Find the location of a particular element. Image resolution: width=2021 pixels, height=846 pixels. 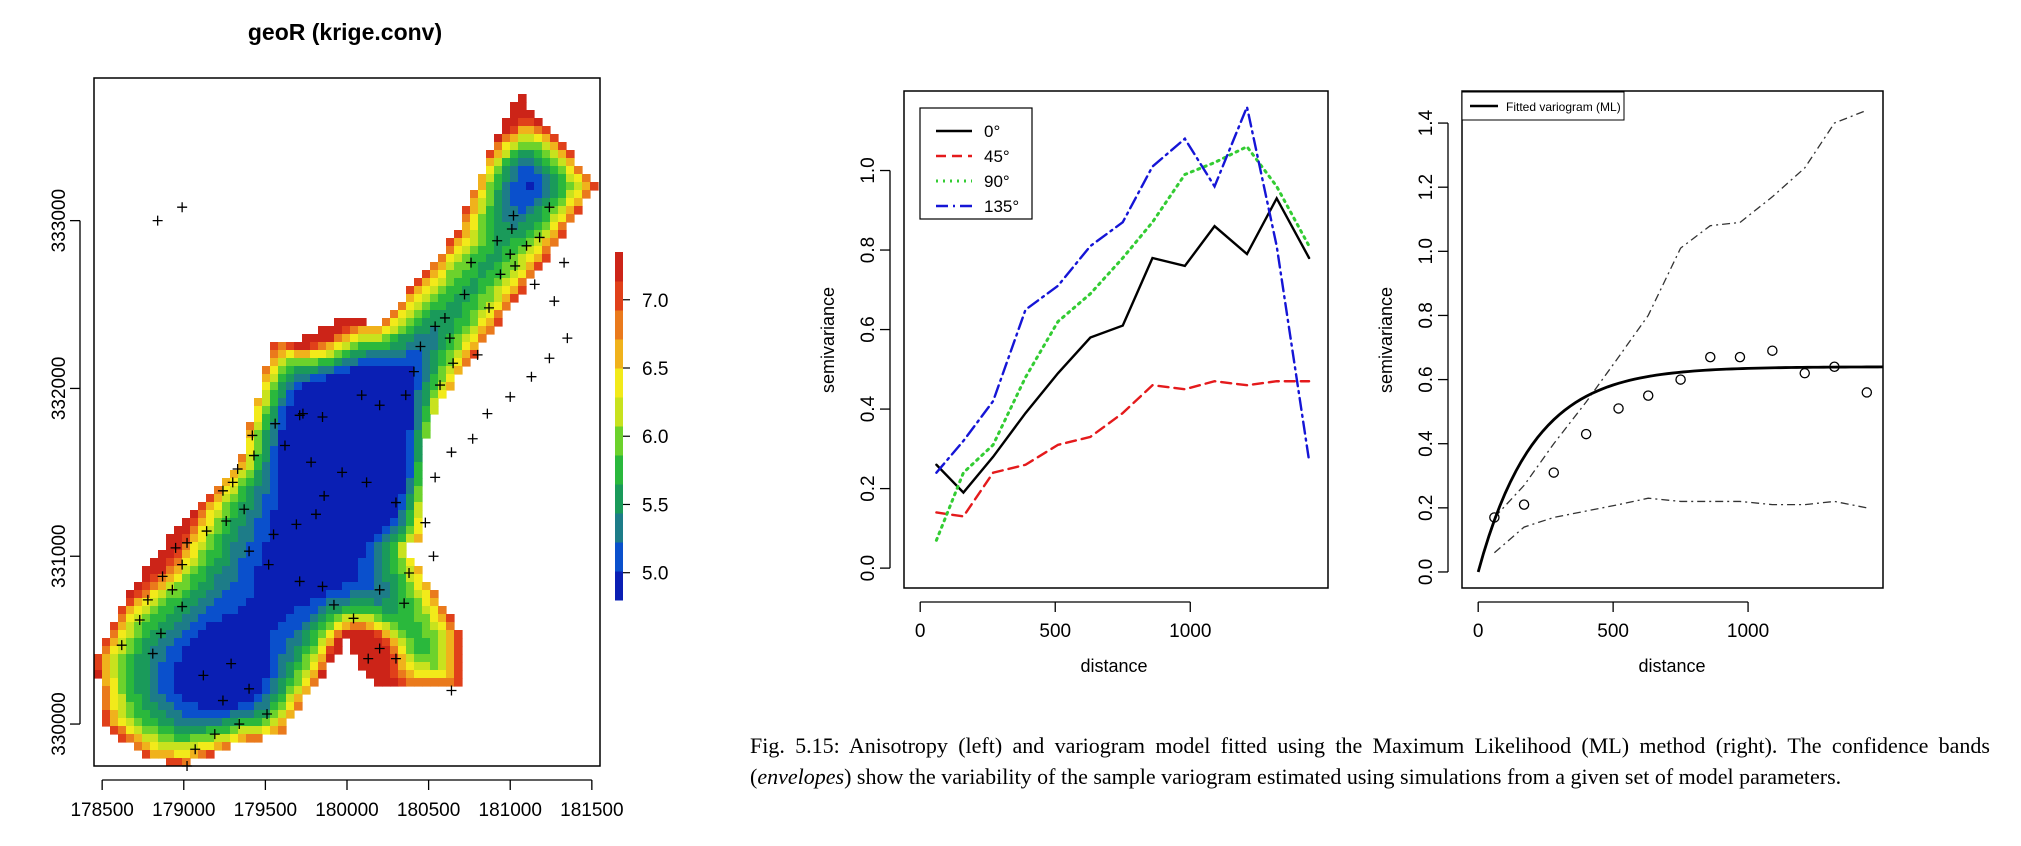

fitted-y-tick-label: 1.0 is located at coordinates (1426, 251).